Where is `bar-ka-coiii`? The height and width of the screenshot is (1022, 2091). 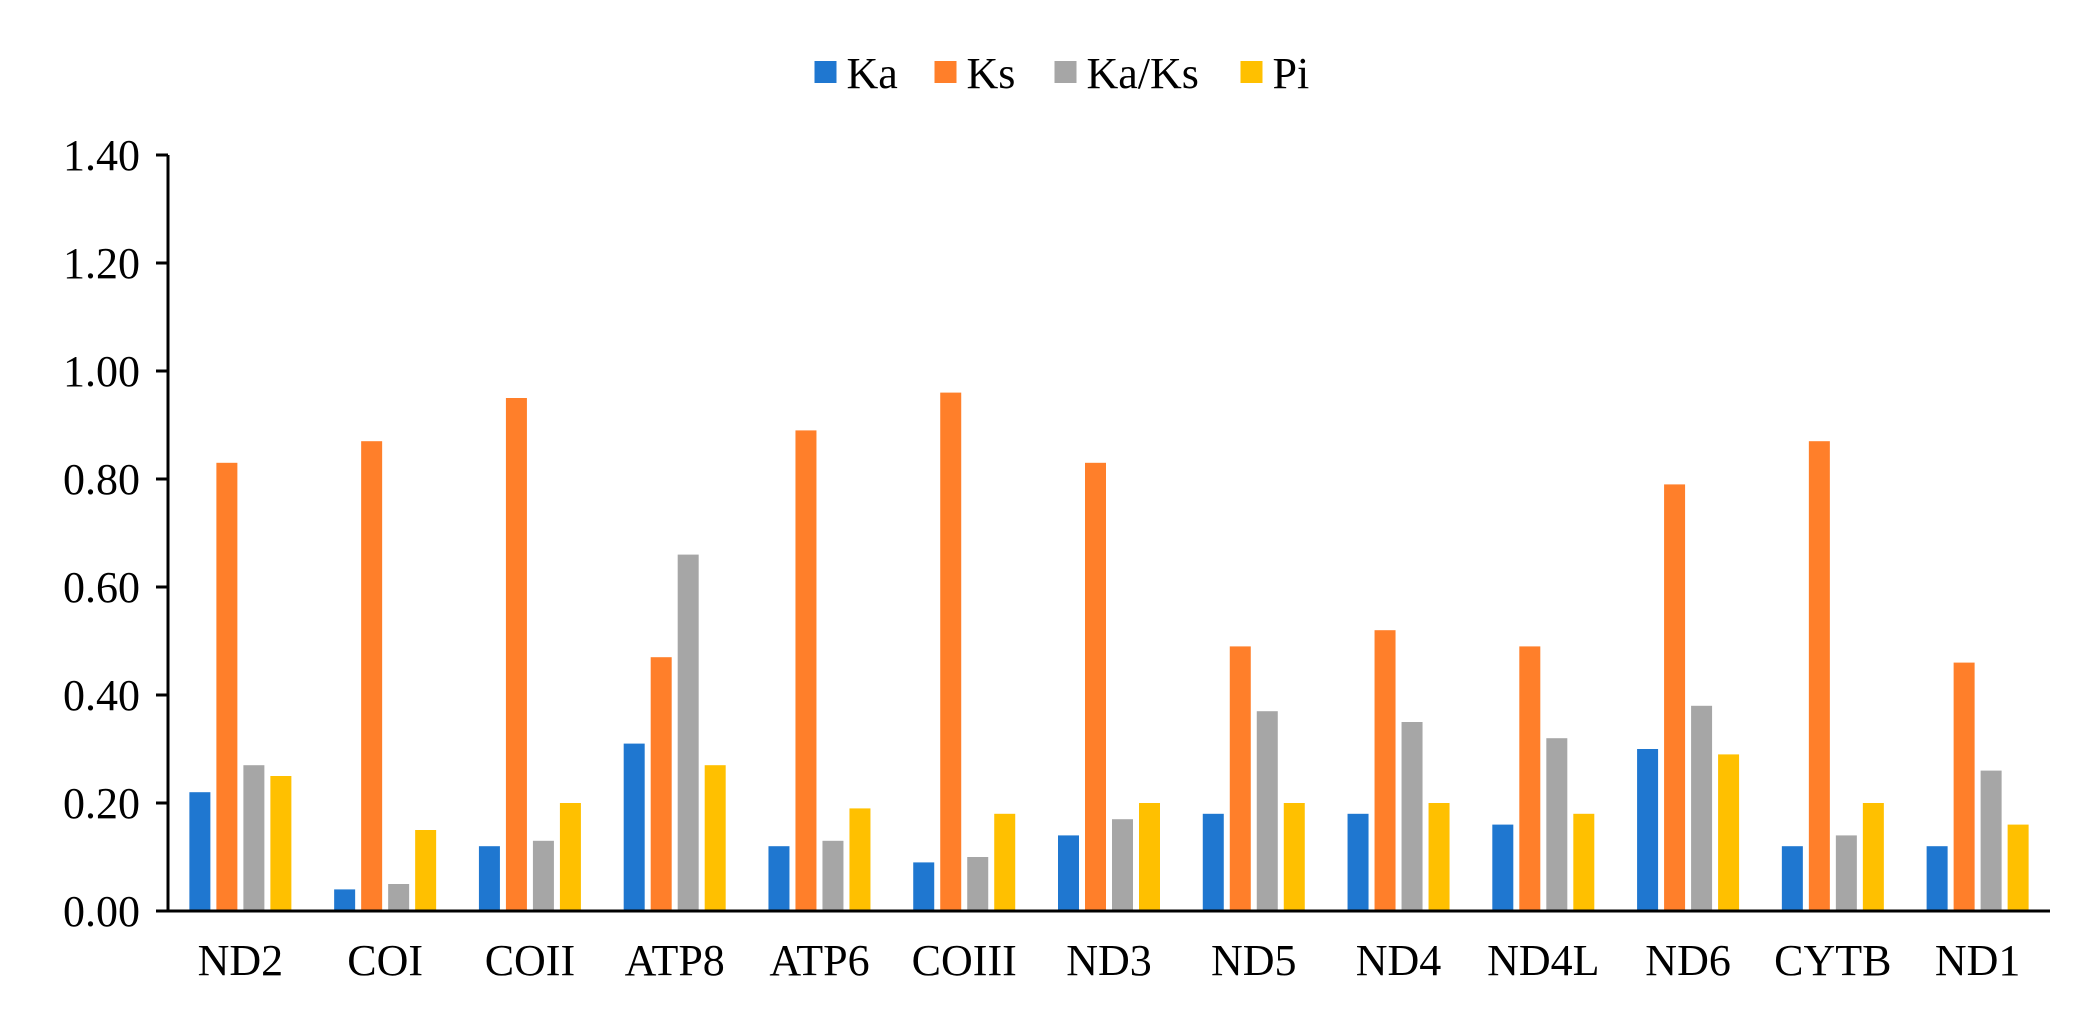 bar-ka-coiii is located at coordinates (924, 886).